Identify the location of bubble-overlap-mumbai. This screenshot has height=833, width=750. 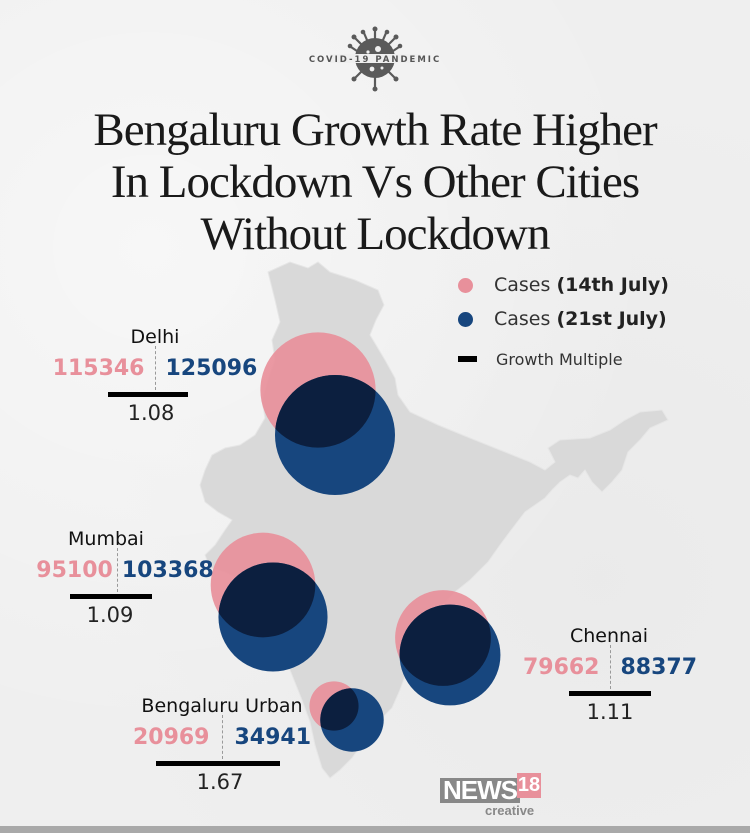
(267, 600).